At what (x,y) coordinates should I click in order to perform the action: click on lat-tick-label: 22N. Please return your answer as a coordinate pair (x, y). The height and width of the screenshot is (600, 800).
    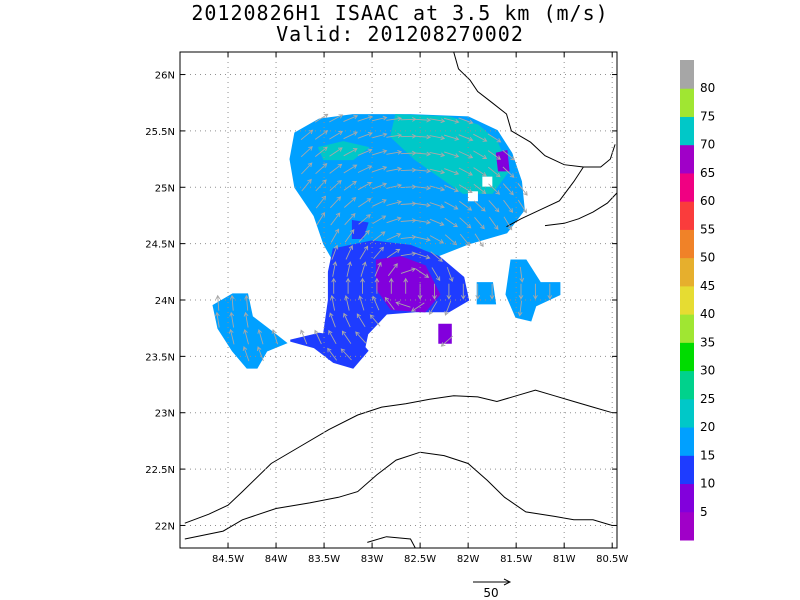
    Looking at the image, I should click on (165, 526).